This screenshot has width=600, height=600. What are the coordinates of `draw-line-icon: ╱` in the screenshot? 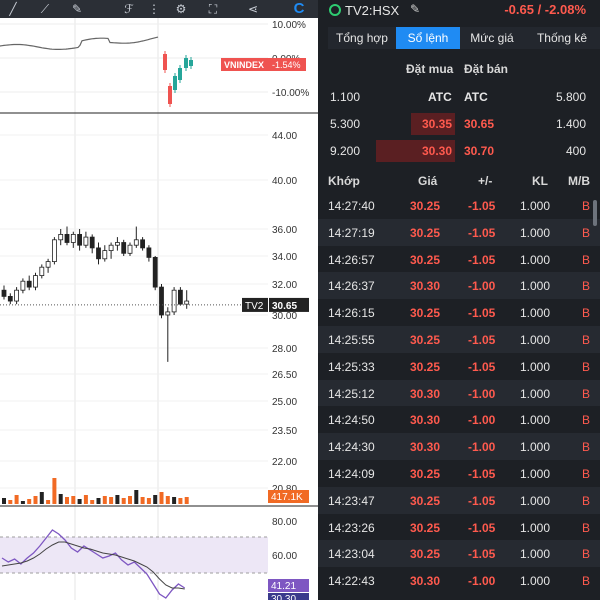 It's located at (13, 9).